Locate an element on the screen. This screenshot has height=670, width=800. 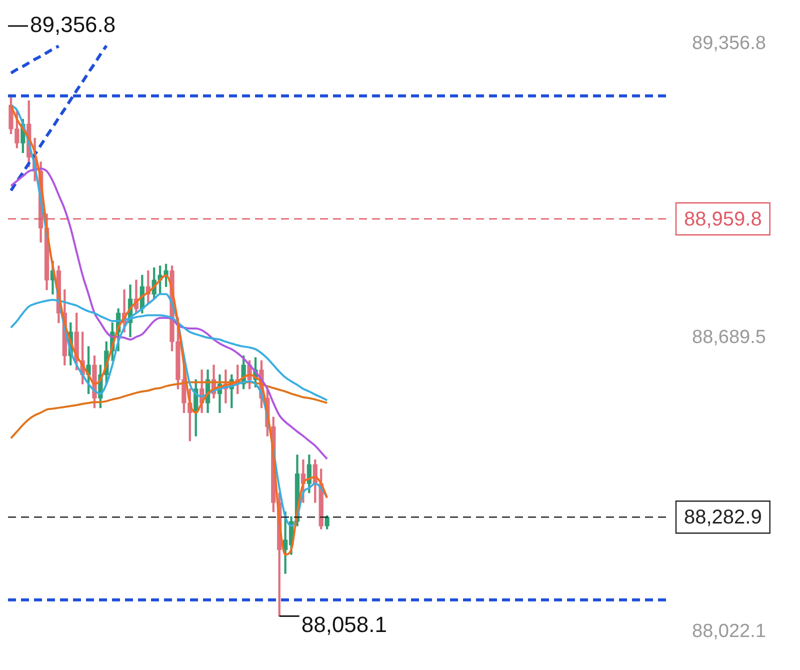
y-tick-label: 89,356.8 is located at coordinates (729, 43).